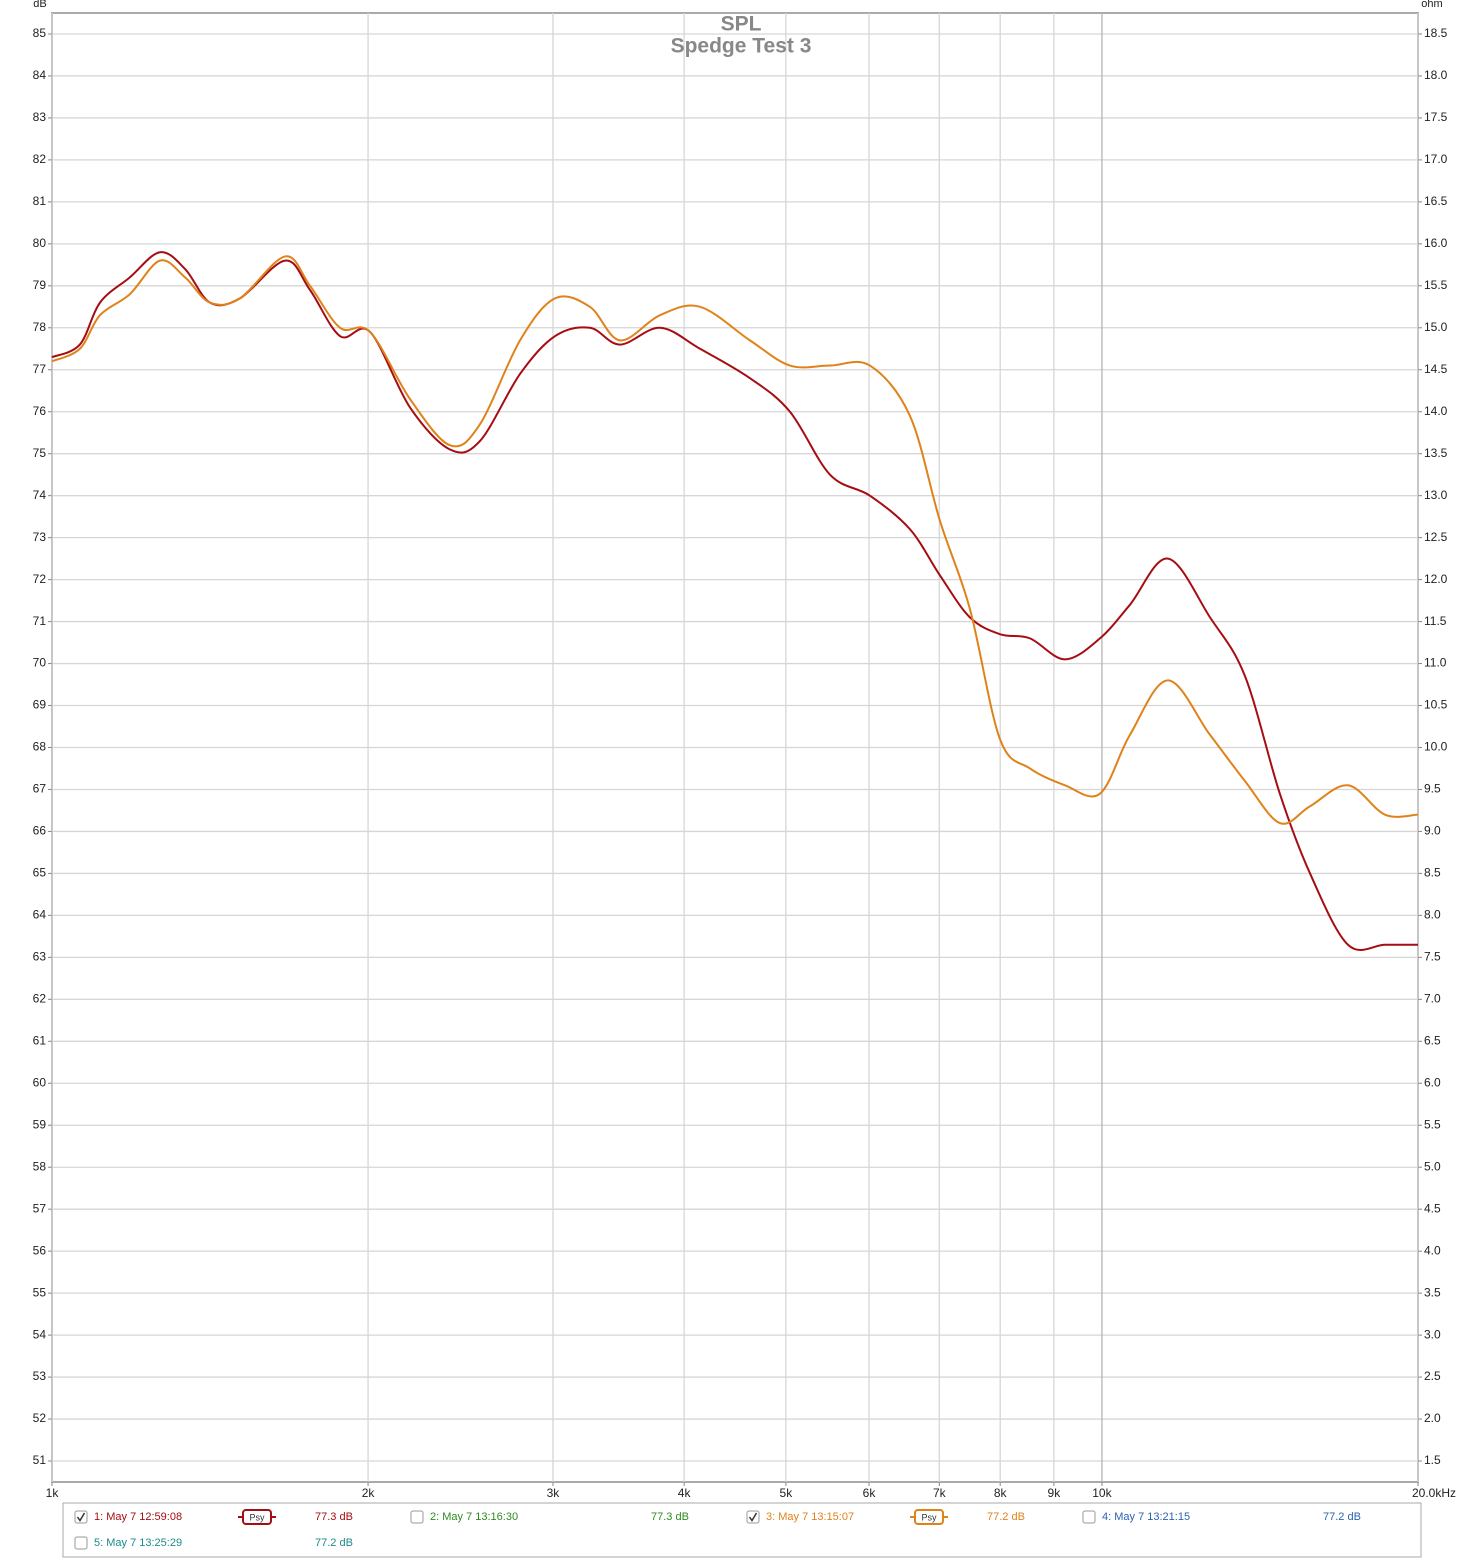  I want to click on y2-tick-label: 3.5, so click(1432, 1292).